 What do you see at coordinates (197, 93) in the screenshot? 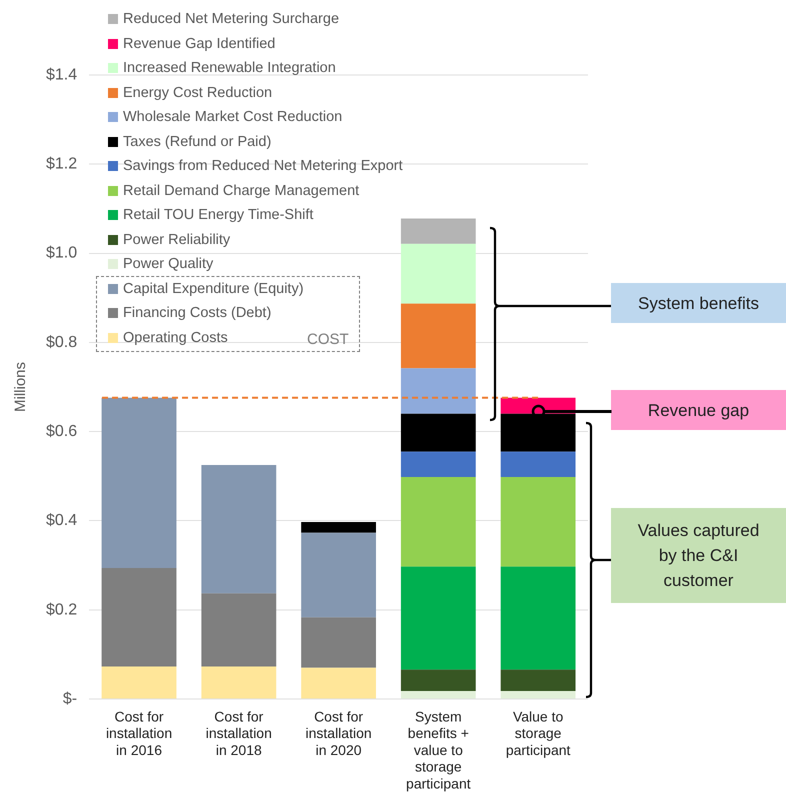
I see `legend-label: Energy Cost Reduction` at bounding box center [197, 93].